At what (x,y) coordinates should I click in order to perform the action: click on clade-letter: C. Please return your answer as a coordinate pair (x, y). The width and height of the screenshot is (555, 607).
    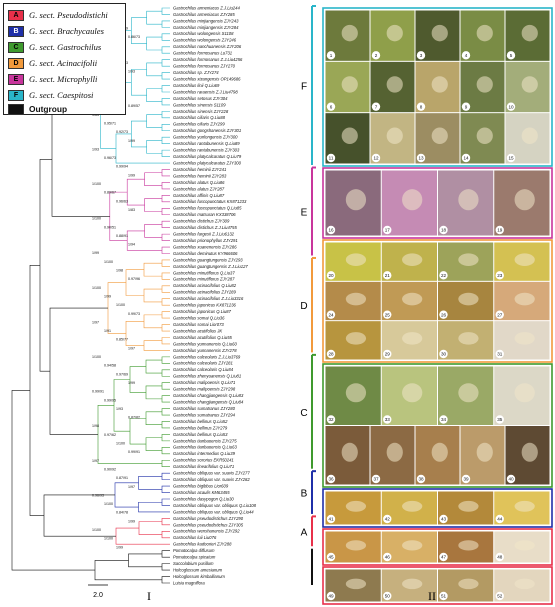
    Looking at the image, I should click on (303, 413).